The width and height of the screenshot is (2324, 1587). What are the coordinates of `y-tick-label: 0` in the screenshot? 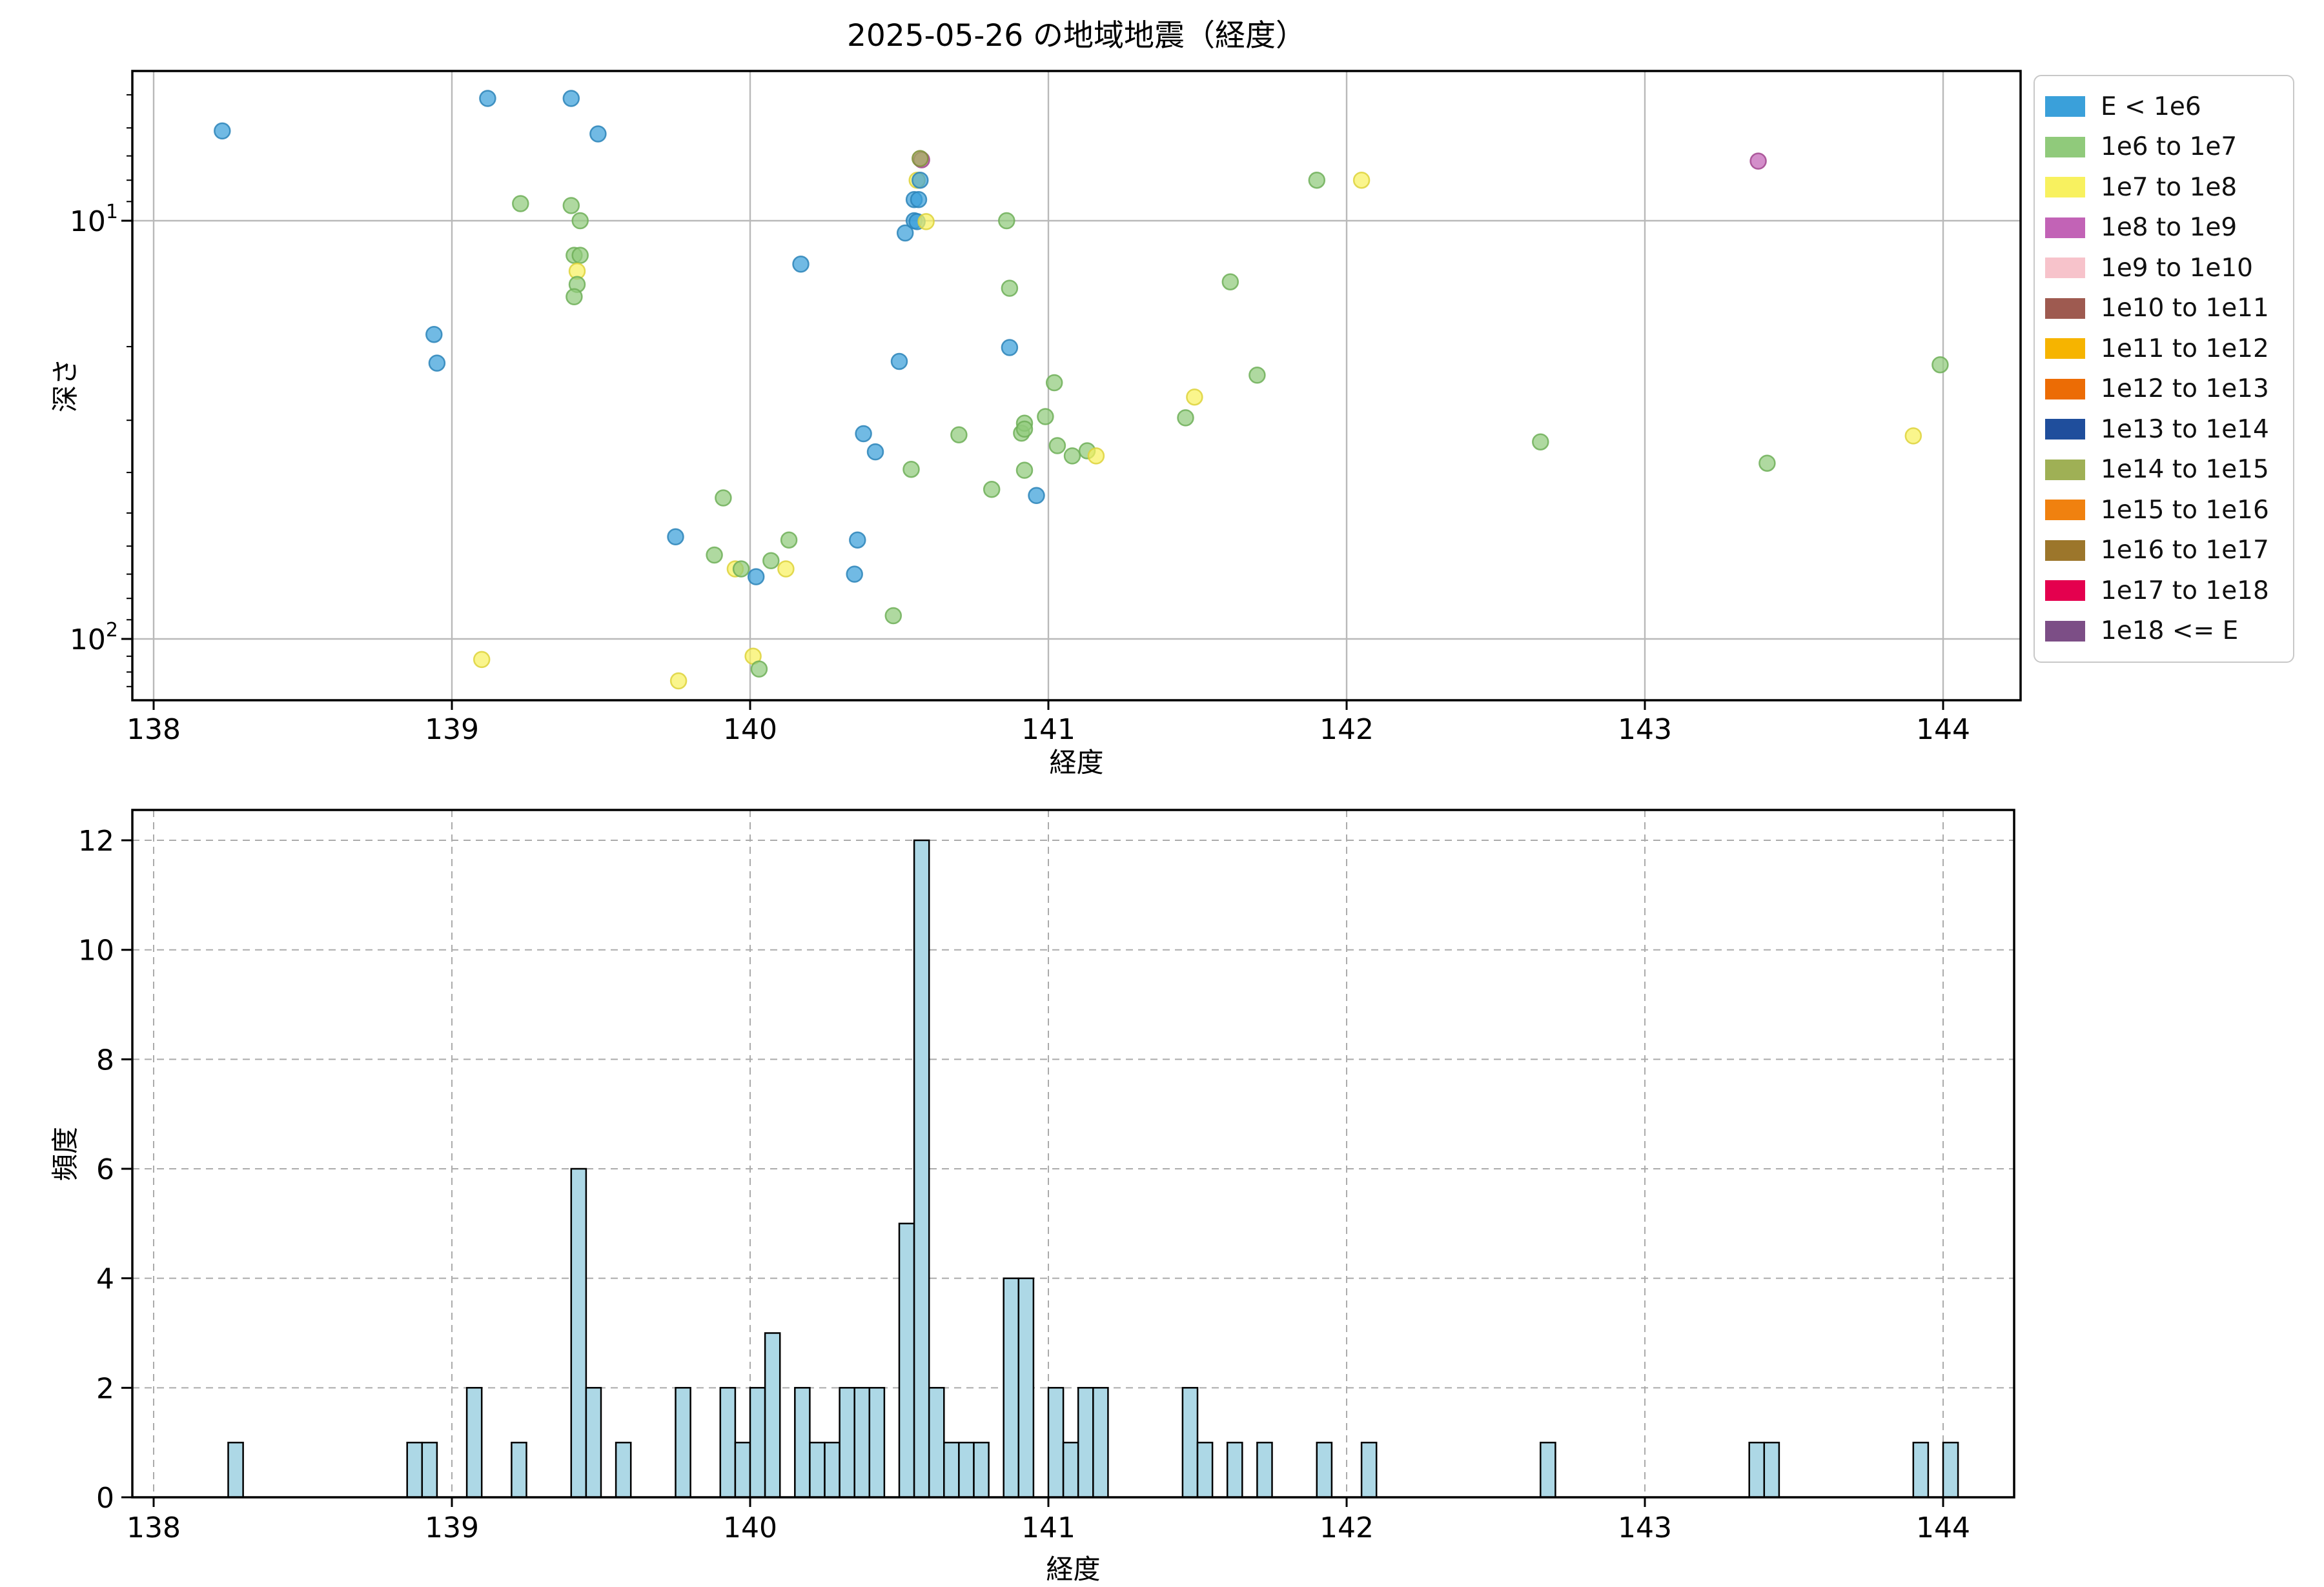 It's located at (105, 1498).